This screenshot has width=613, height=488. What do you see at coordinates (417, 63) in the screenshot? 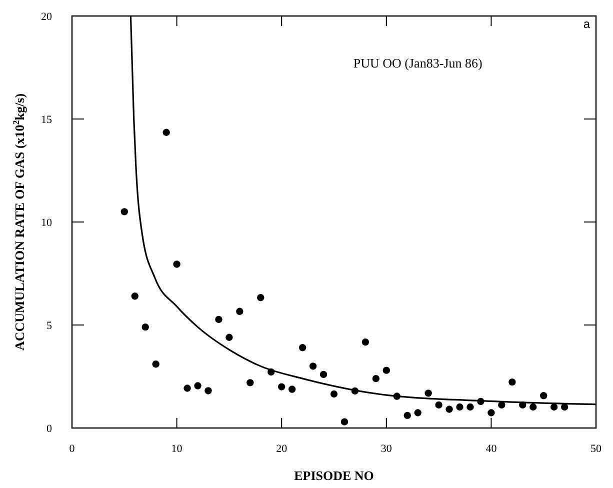
I see `annotation: PUU OO (Jan83-Jun 86)` at bounding box center [417, 63].